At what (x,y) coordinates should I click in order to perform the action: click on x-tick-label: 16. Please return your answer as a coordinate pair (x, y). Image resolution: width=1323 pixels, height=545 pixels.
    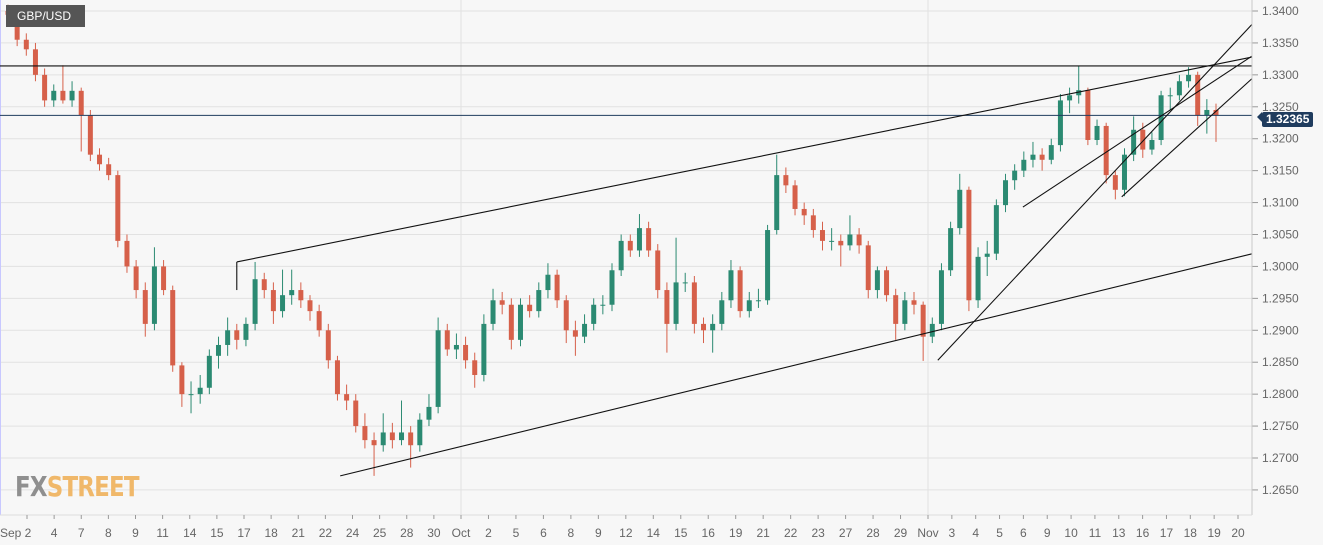
    Looking at the image, I should click on (709, 533).